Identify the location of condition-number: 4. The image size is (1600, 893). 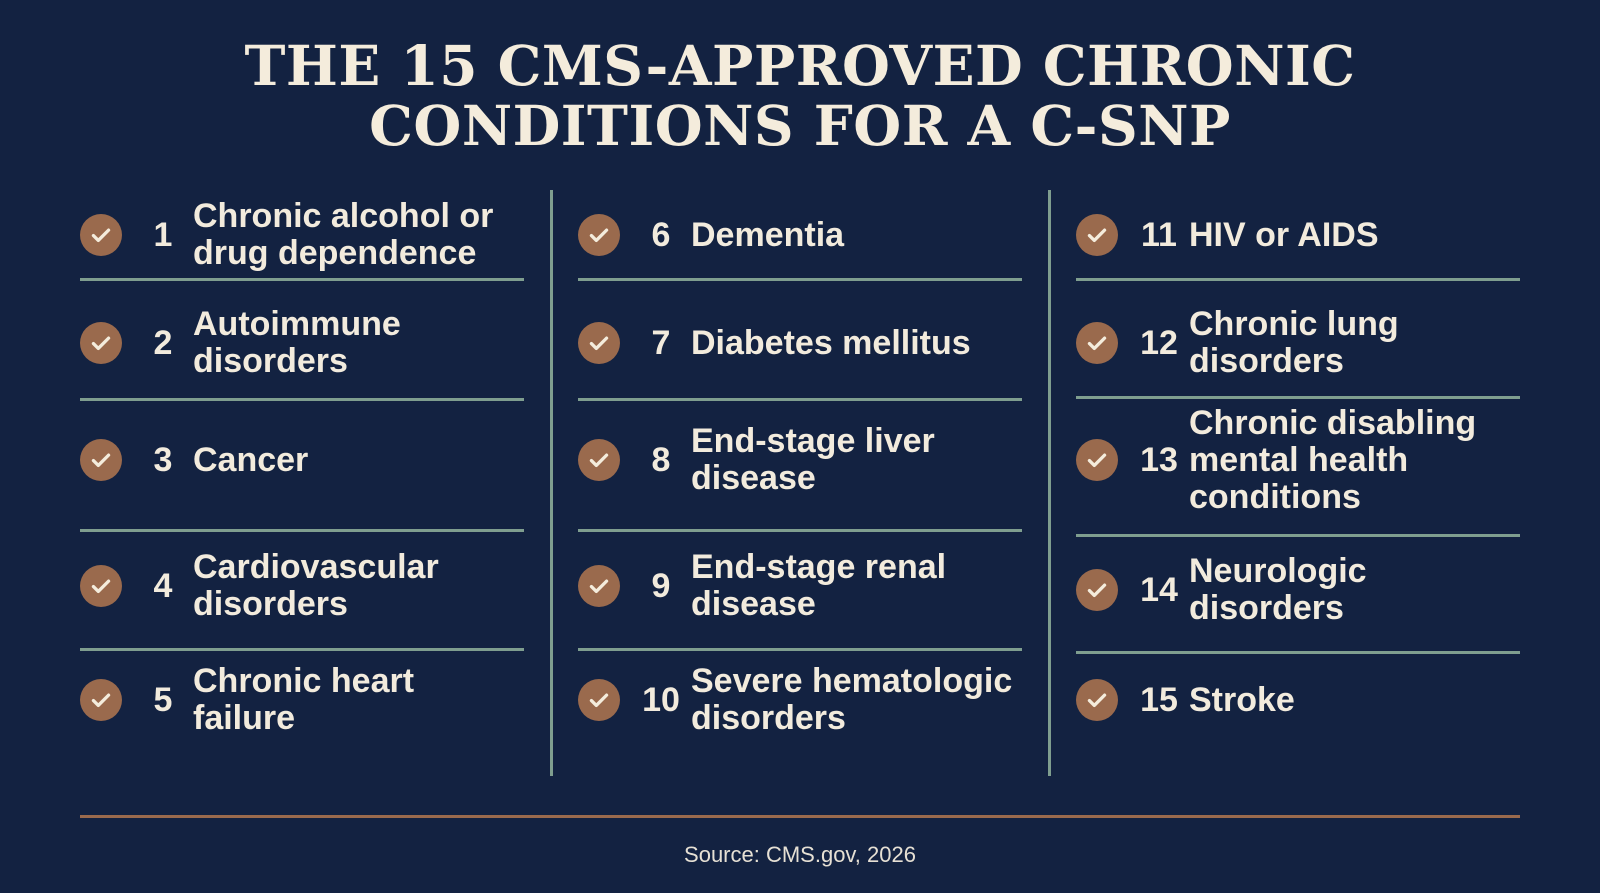
(163, 585).